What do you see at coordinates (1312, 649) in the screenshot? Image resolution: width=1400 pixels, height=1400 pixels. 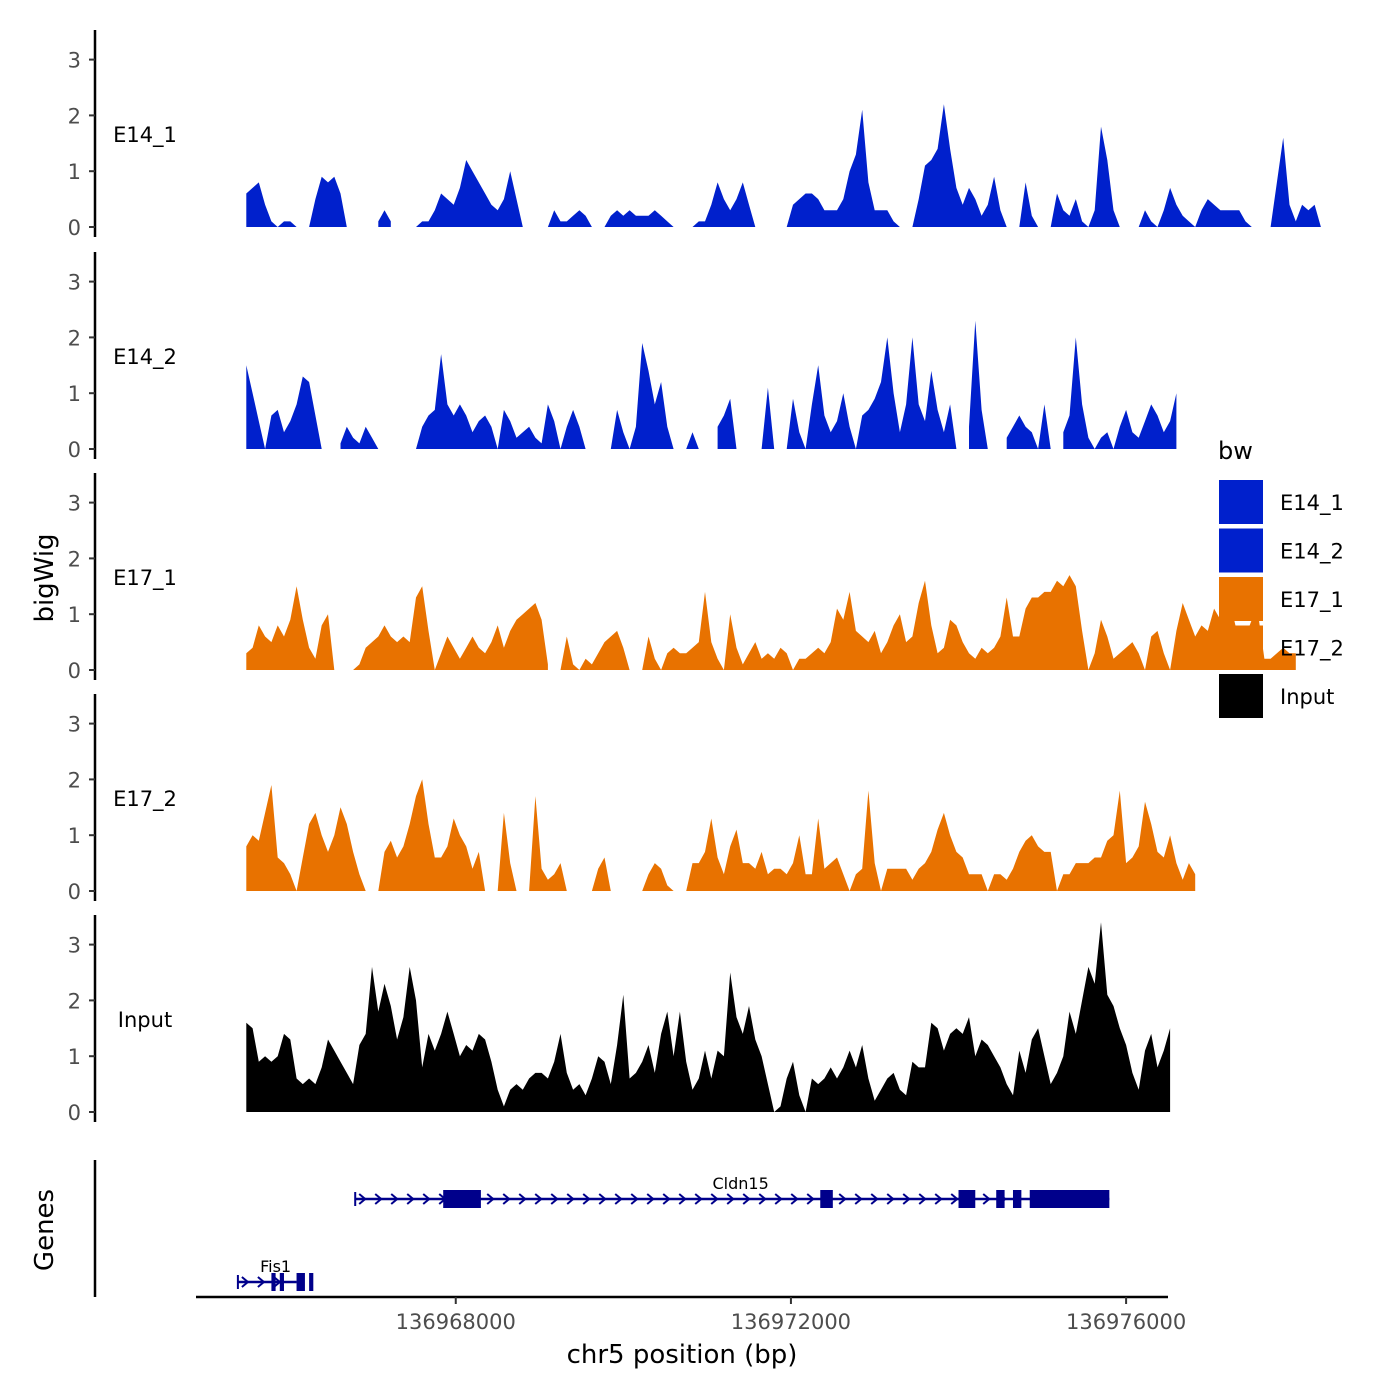 I see `legend-label-e17-2: E17_2` at bounding box center [1312, 649].